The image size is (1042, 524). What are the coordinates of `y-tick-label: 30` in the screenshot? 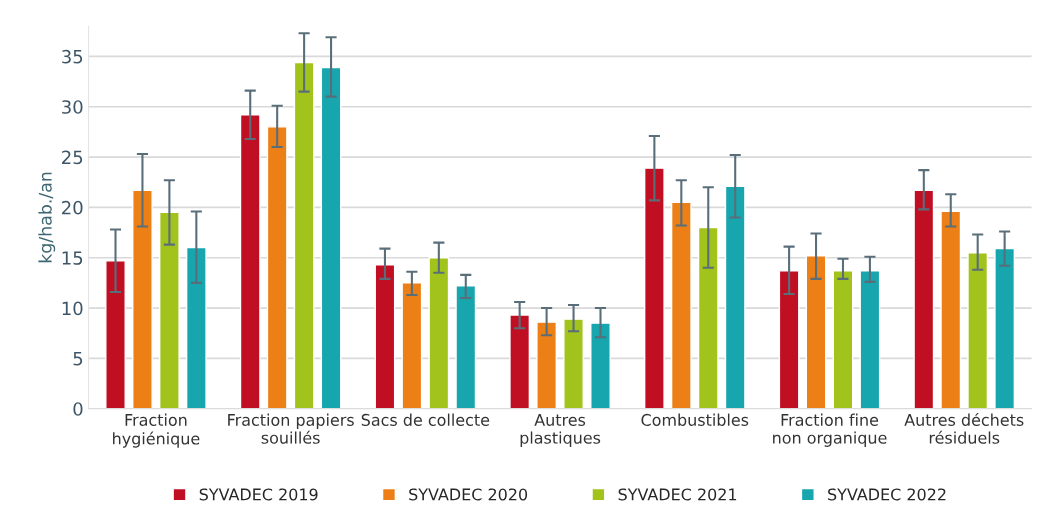 It's located at (72, 107).